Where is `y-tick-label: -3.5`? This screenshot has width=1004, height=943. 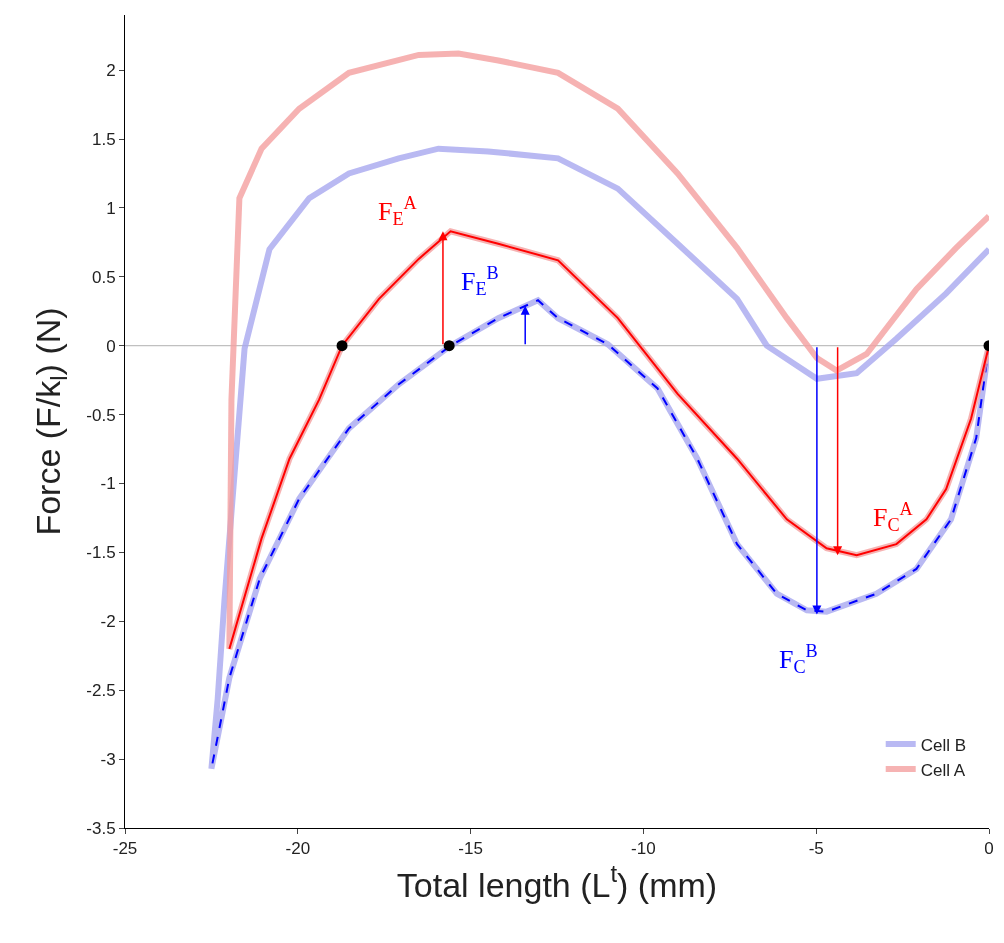
y-tick-label: -3.5 is located at coordinates (101, 828).